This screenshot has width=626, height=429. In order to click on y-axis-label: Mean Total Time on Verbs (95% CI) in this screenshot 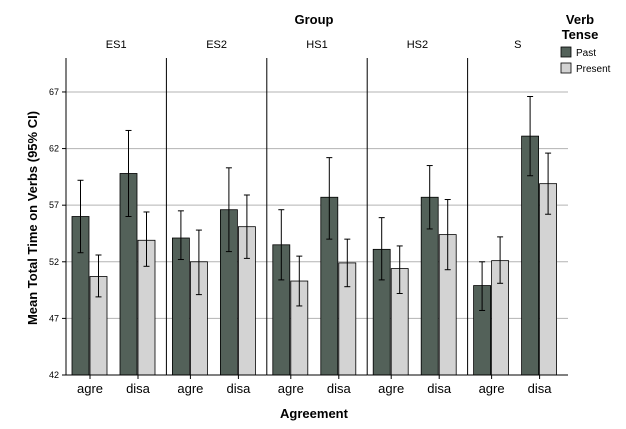, I will do `click(32, 218)`.